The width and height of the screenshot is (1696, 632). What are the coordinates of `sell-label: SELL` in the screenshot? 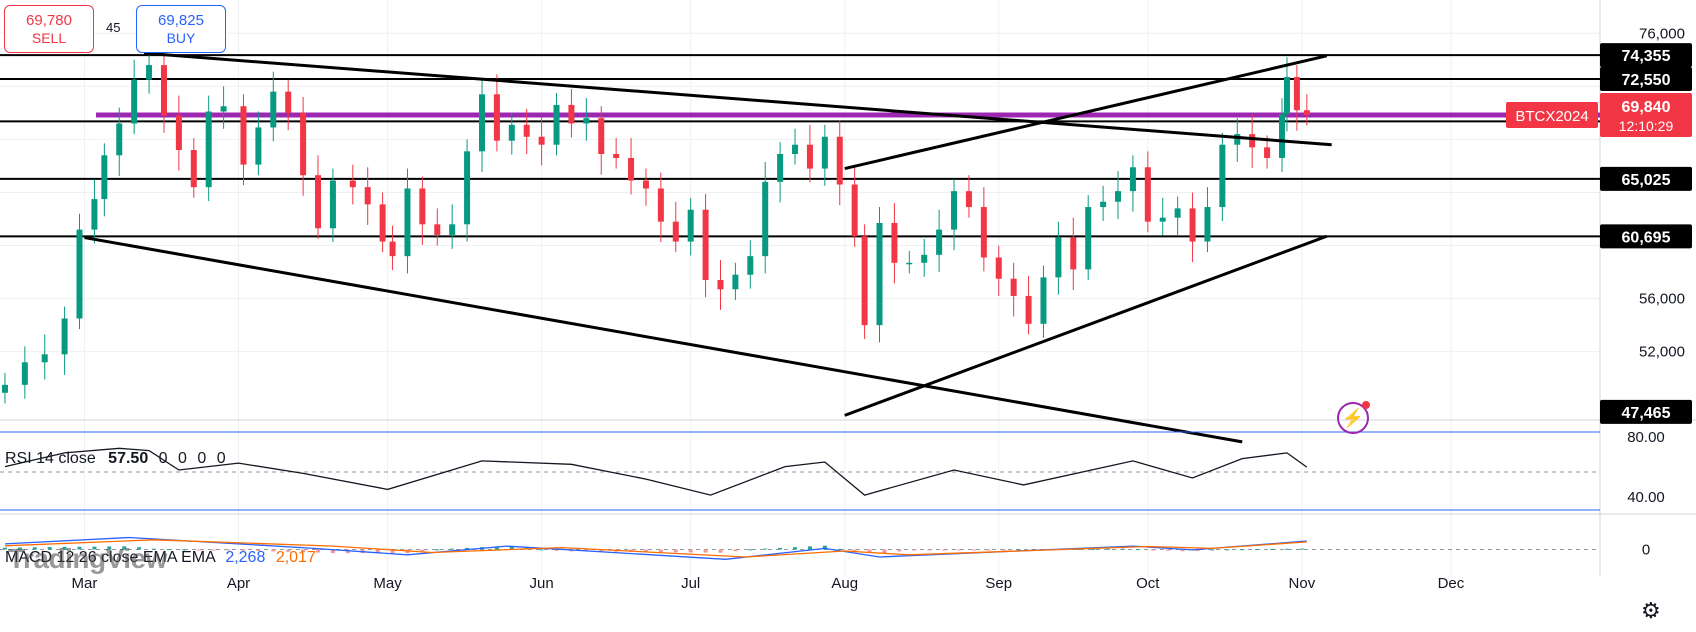 It's located at (49, 38).